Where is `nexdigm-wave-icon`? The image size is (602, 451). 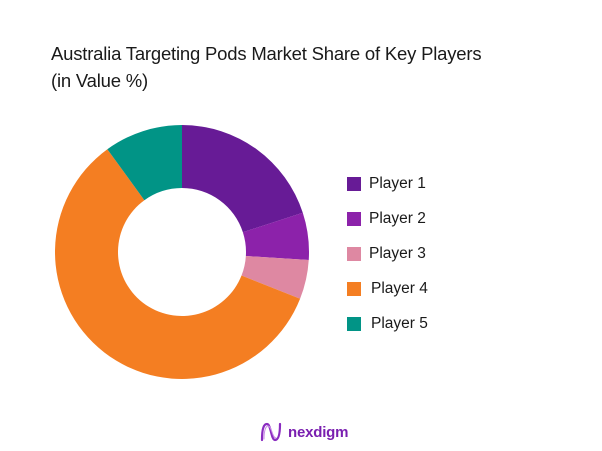 nexdigm-wave-icon is located at coordinates (271, 432).